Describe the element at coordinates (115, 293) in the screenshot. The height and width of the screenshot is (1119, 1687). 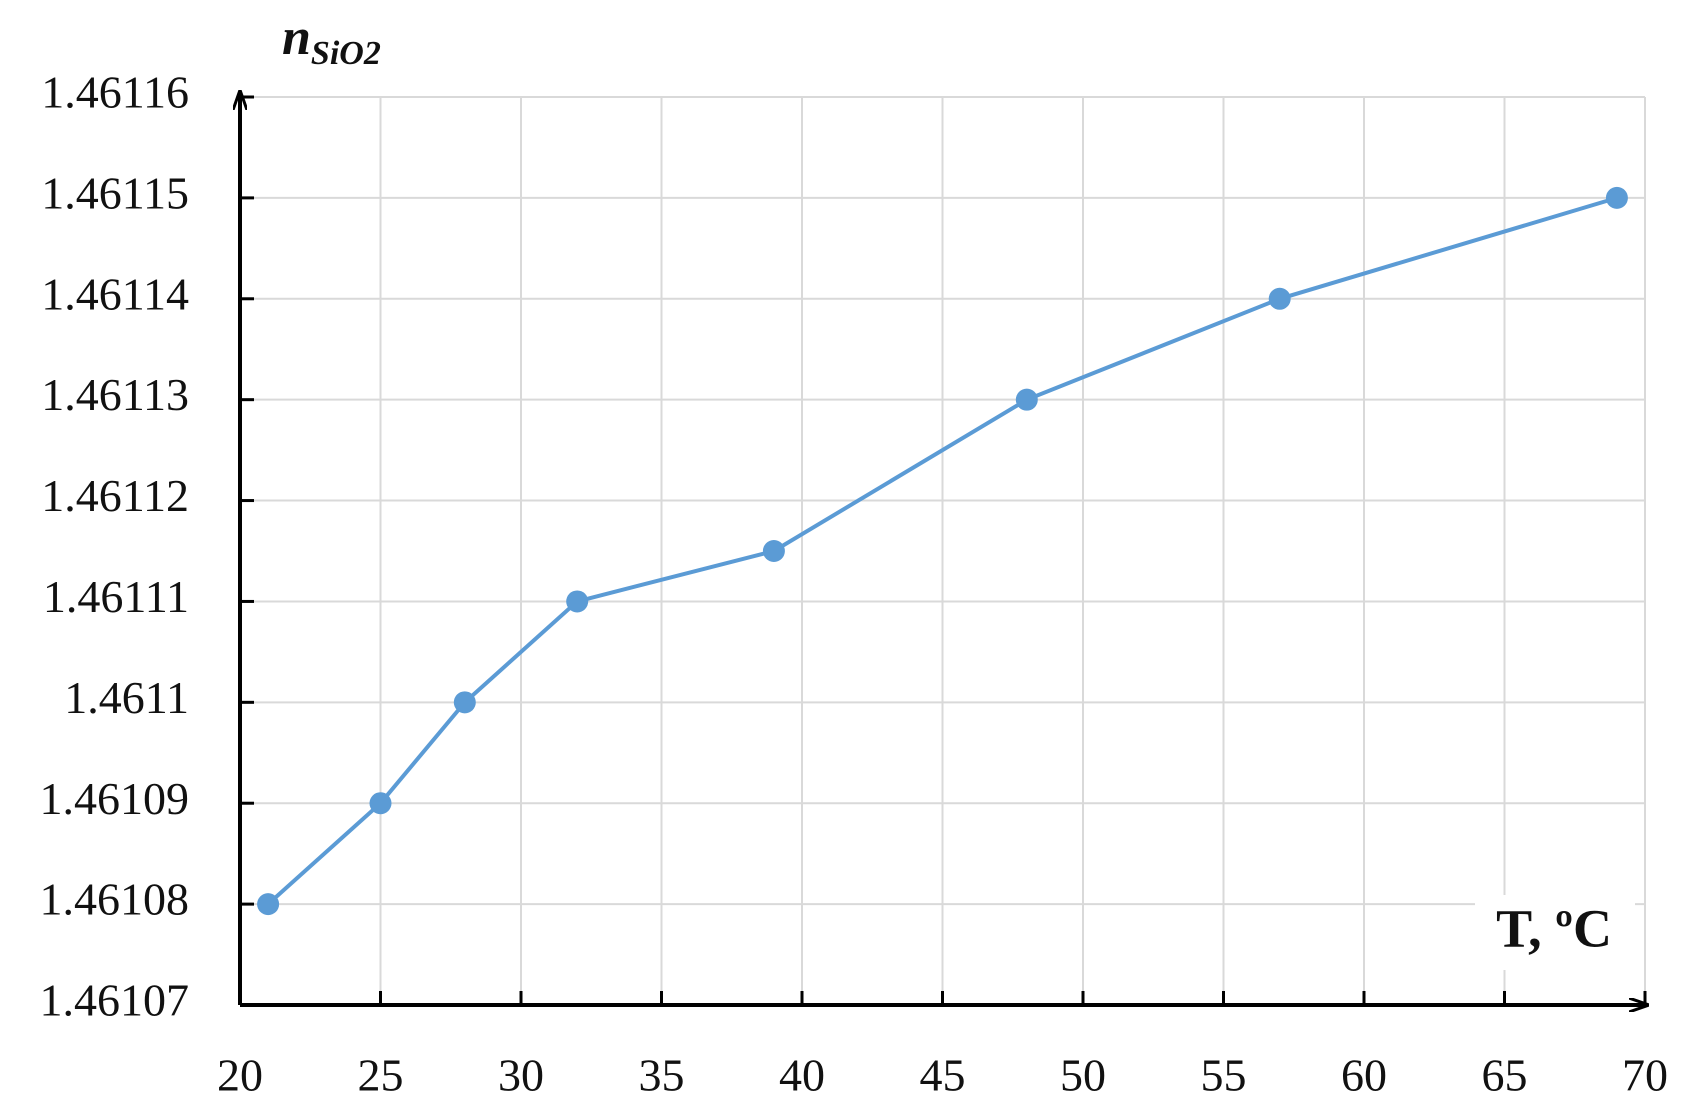
I see `y-tick-label: 1.46114` at that location.